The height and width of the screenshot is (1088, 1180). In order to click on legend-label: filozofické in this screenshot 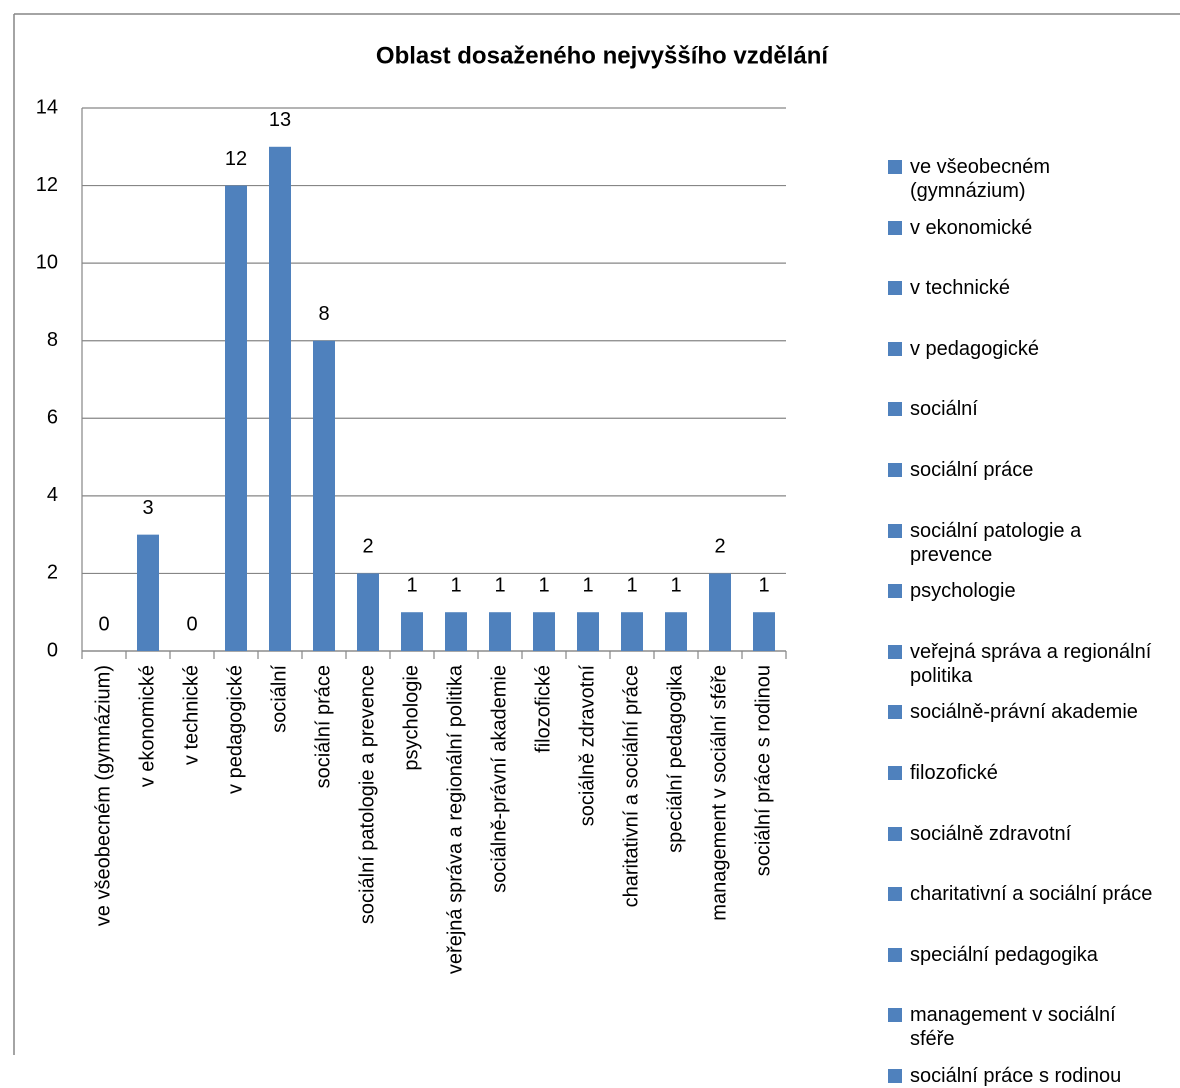, I will do `click(954, 773)`.